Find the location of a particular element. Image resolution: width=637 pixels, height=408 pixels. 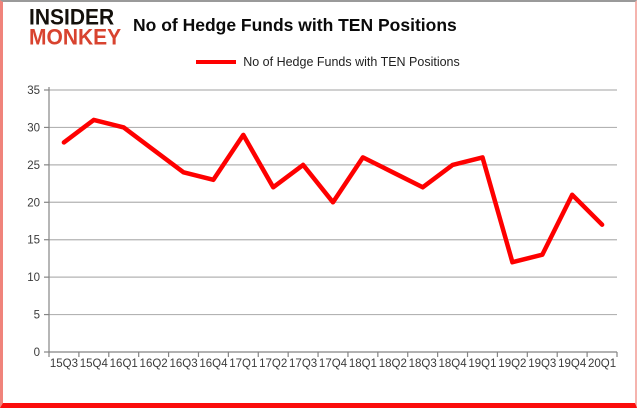

x-tick-label: 19Q2 is located at coordinates (512, 364).